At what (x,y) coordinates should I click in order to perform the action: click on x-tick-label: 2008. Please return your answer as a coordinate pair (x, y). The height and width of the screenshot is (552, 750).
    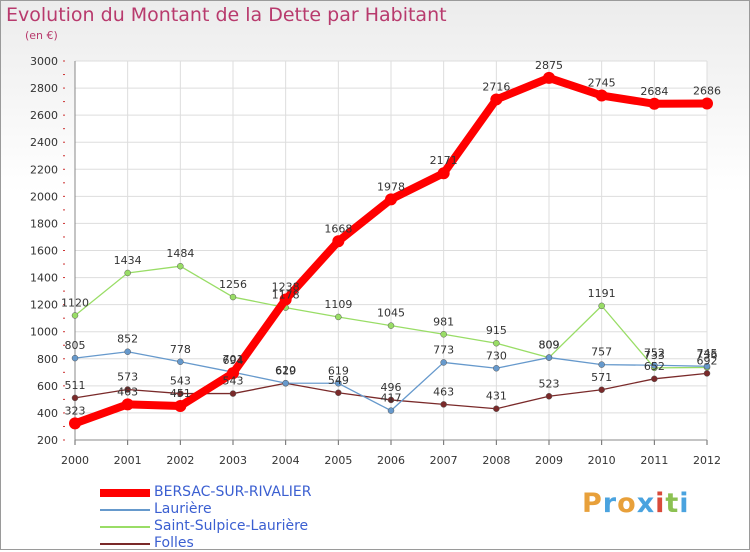
    Looking at the image, I should click on (496, 460).